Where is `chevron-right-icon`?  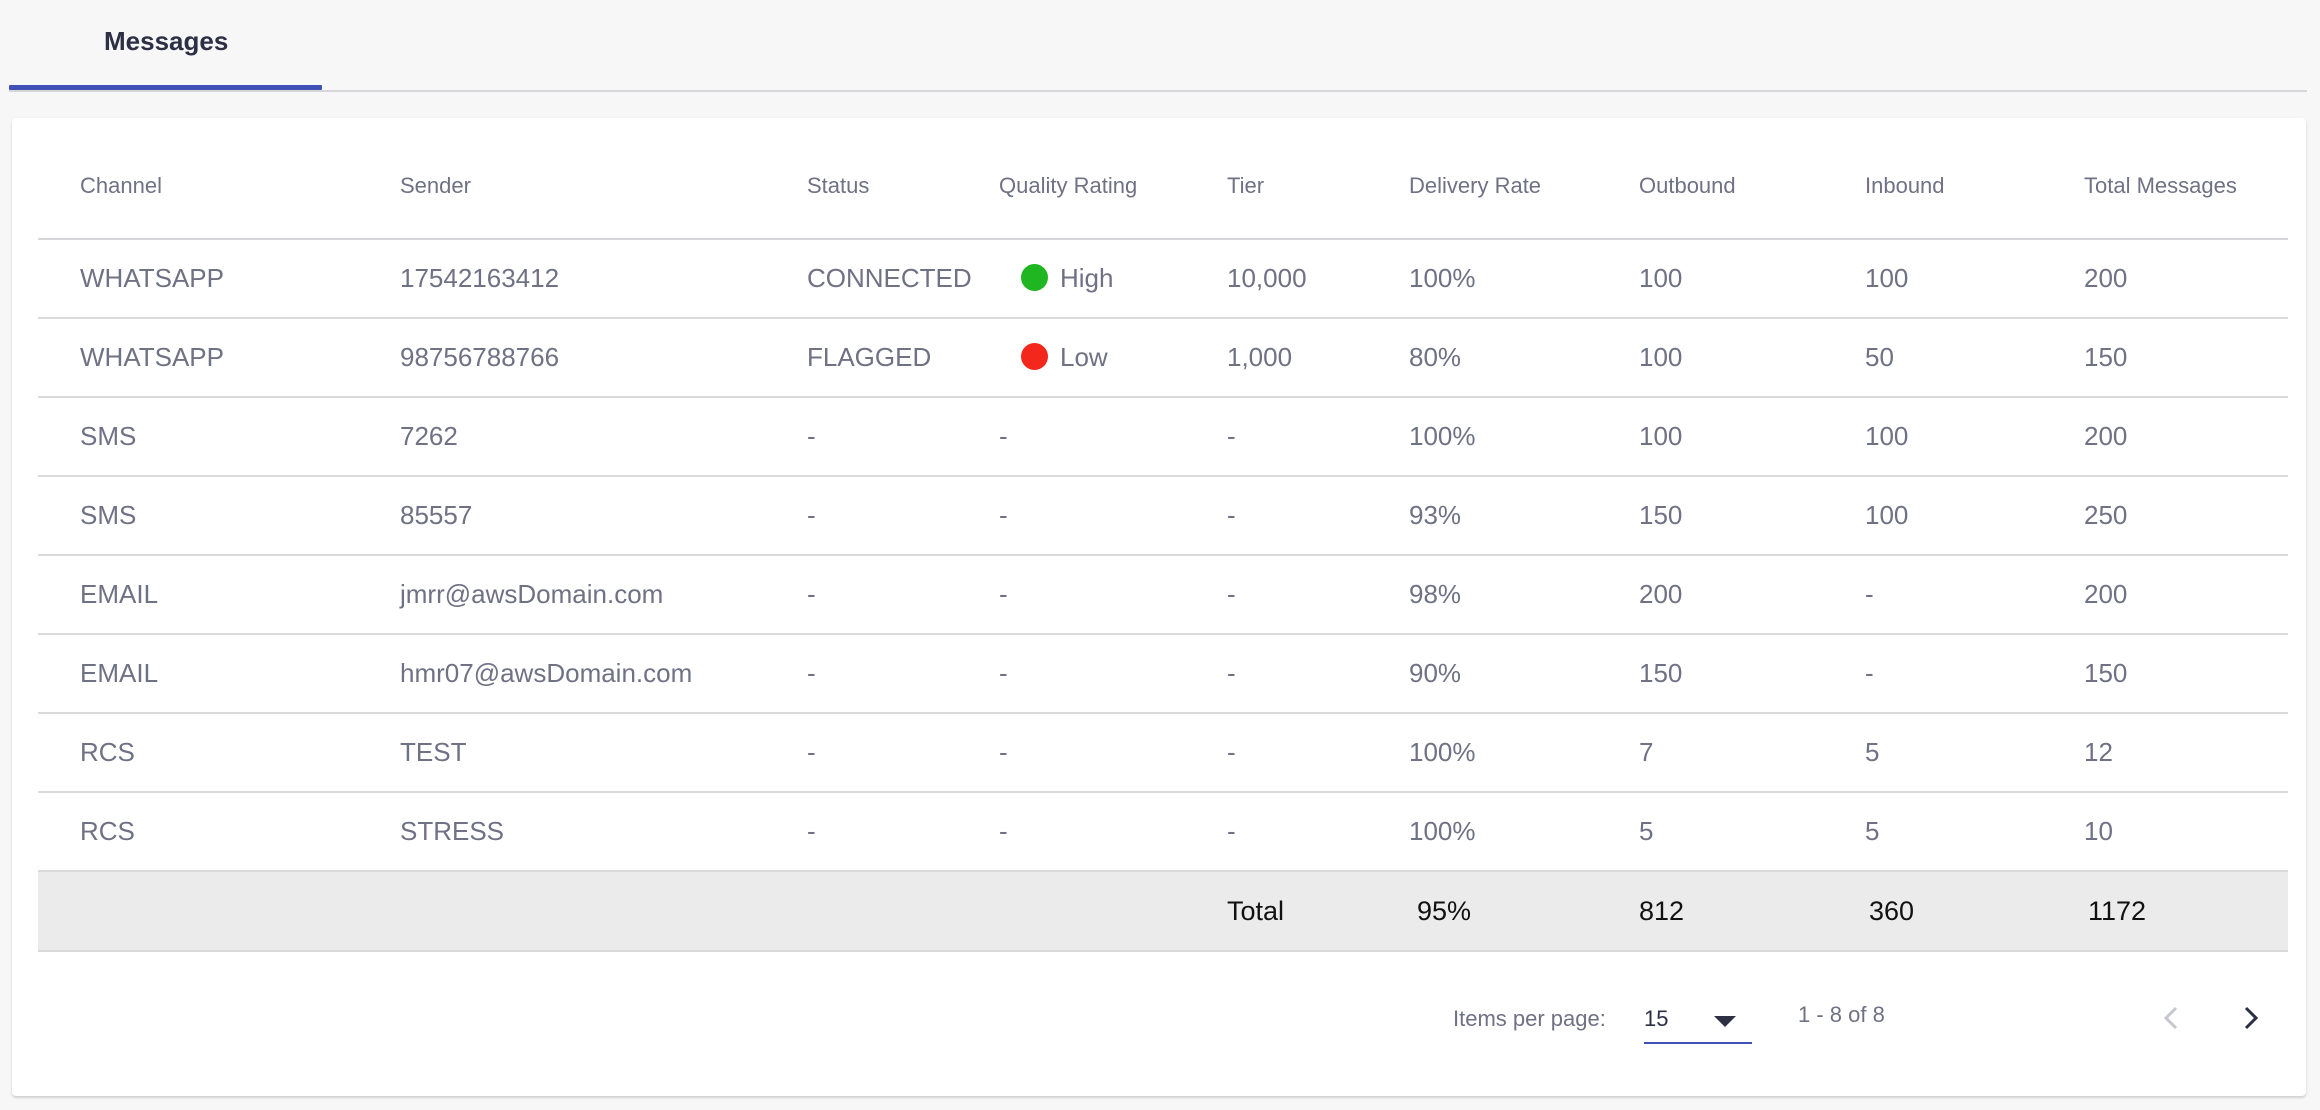 chevron-right-icon is located at coordinates (2251, 1018).